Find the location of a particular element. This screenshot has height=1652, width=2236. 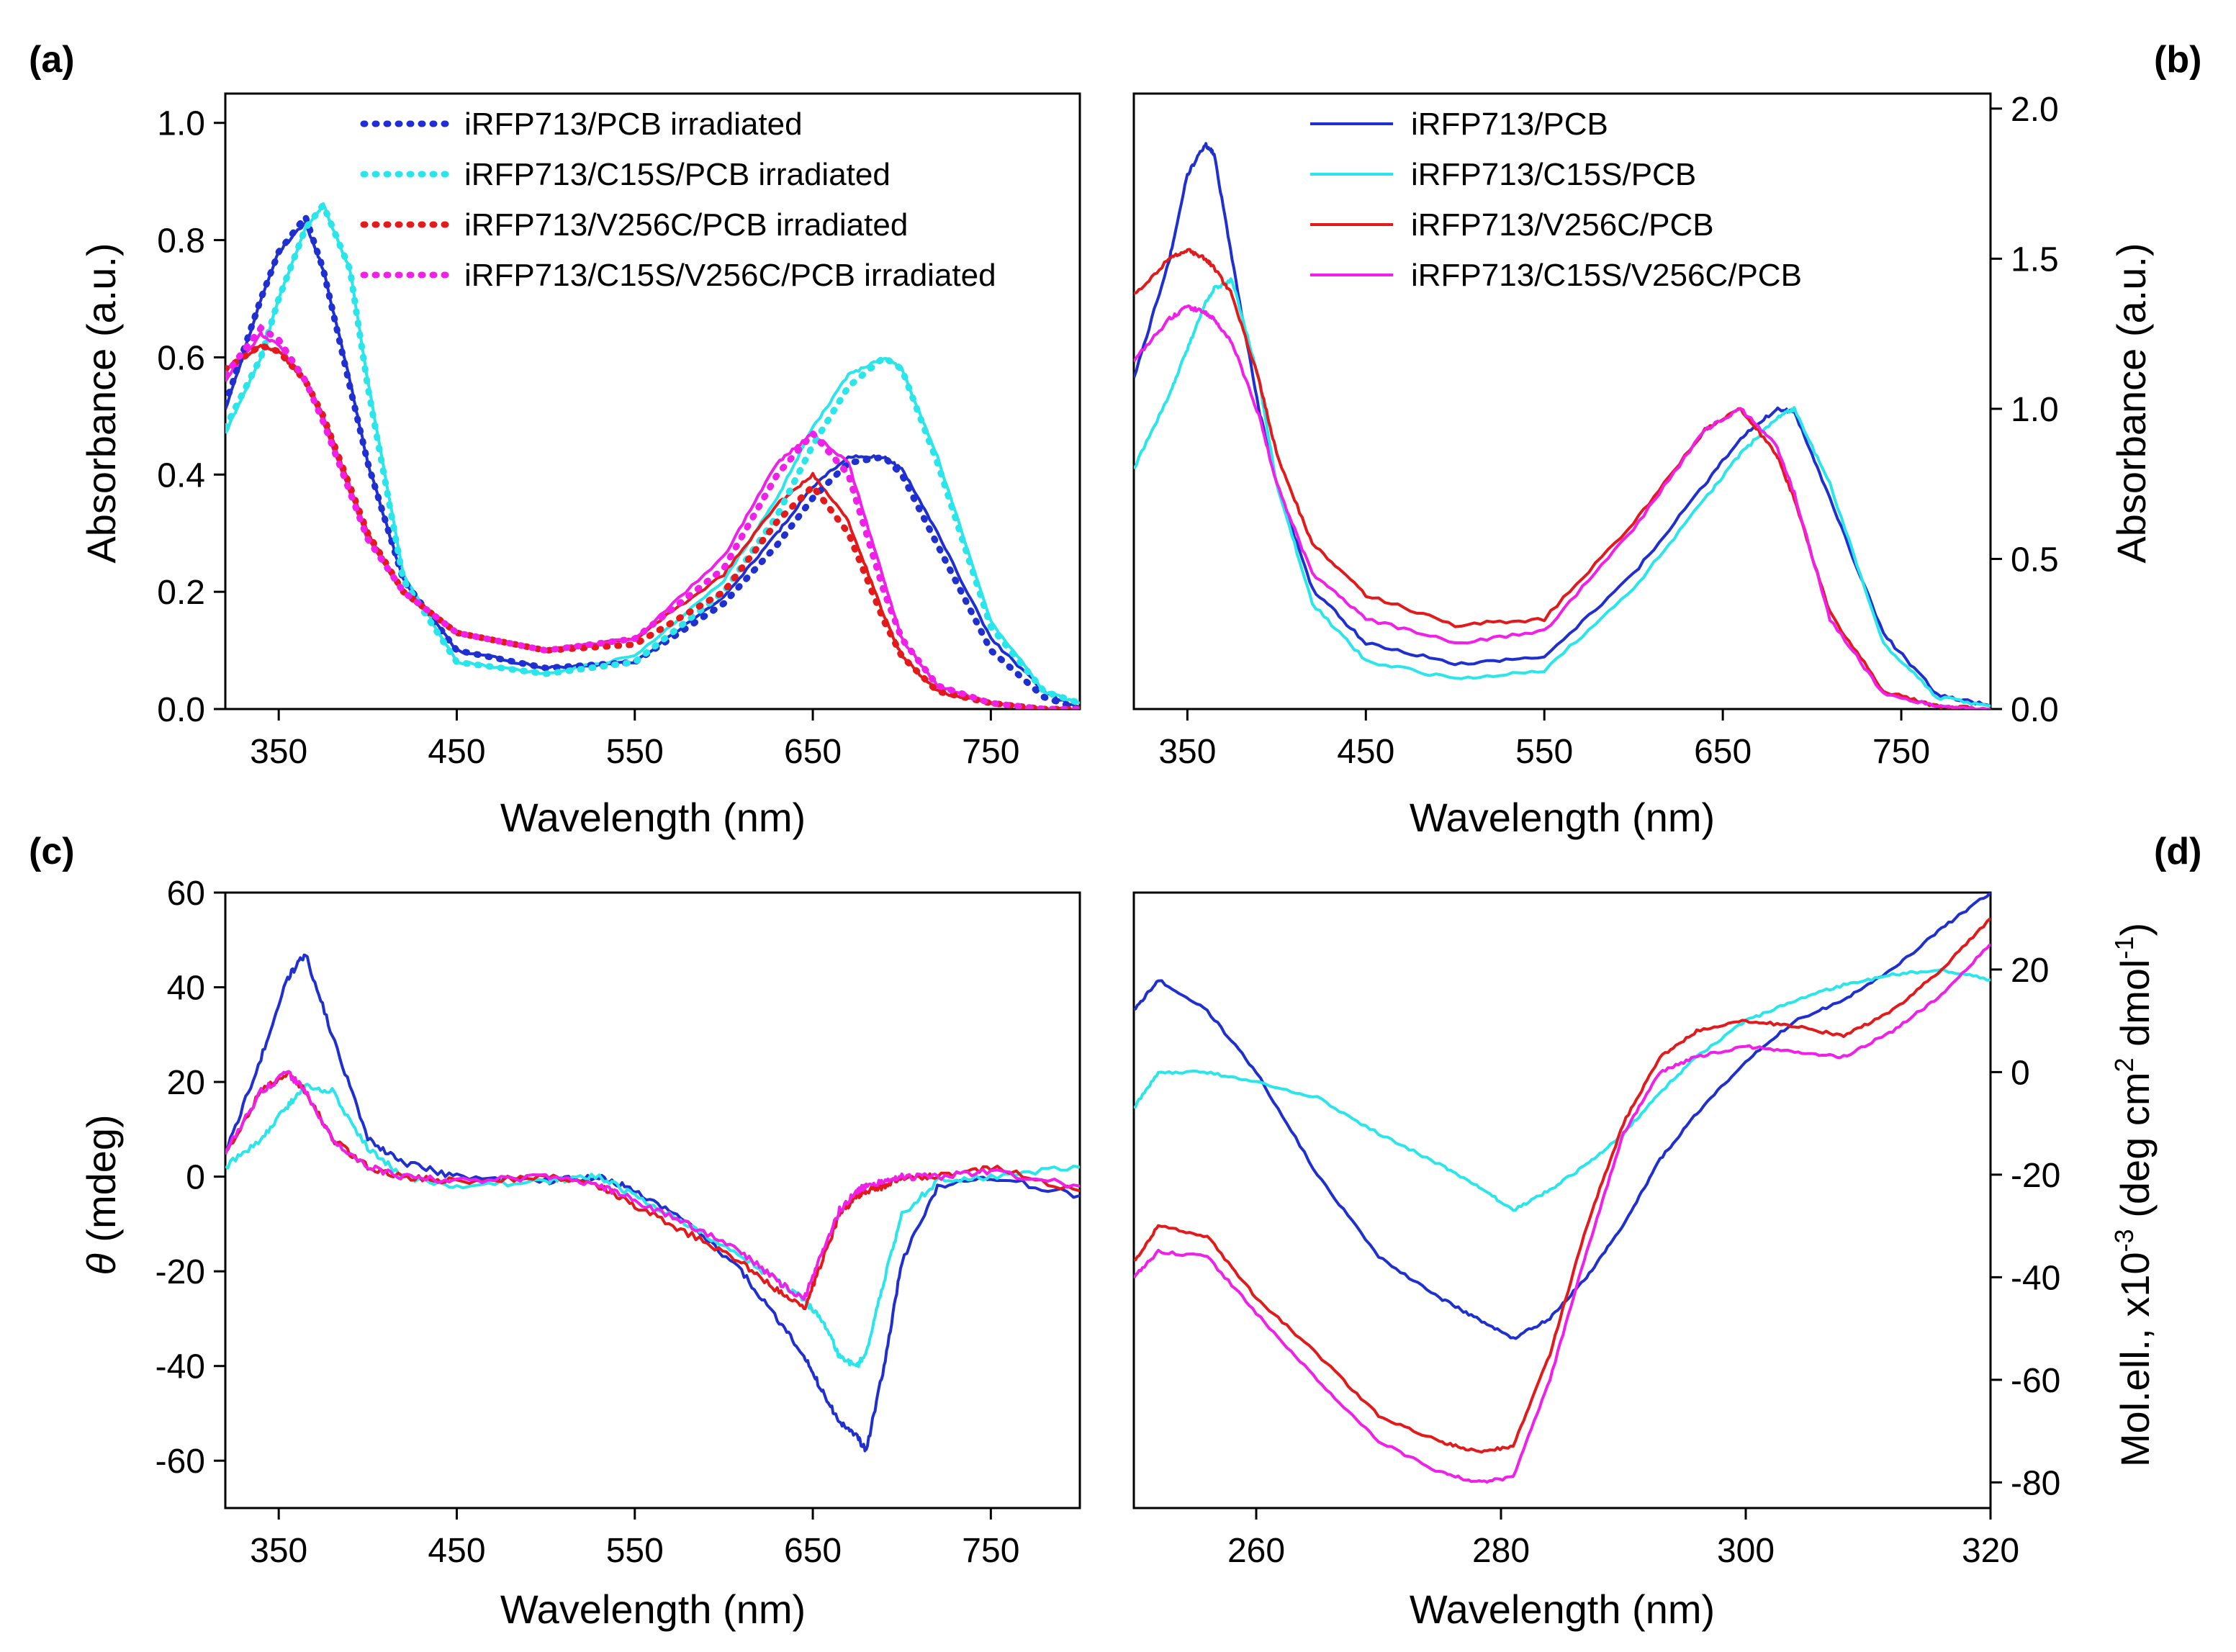

y-tick-label: 40 is located at coordinates (186, 989).